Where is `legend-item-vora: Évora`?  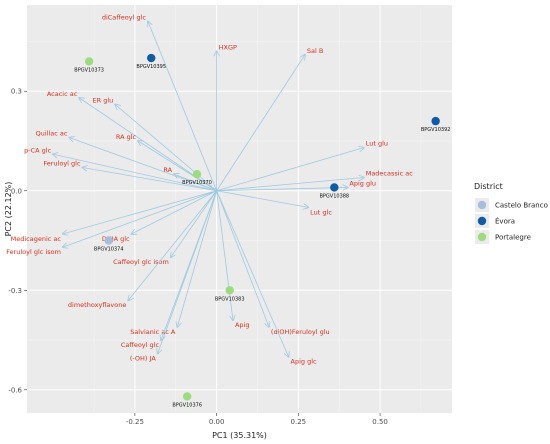 legend-item-vora: Évora is located at coordinates (495, 221).